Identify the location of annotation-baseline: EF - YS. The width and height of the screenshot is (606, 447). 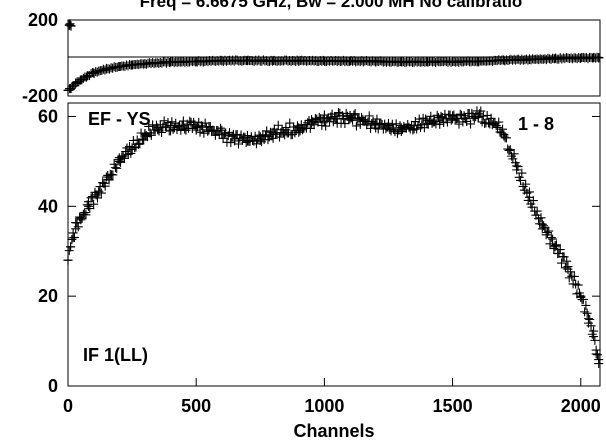
(119, 119).